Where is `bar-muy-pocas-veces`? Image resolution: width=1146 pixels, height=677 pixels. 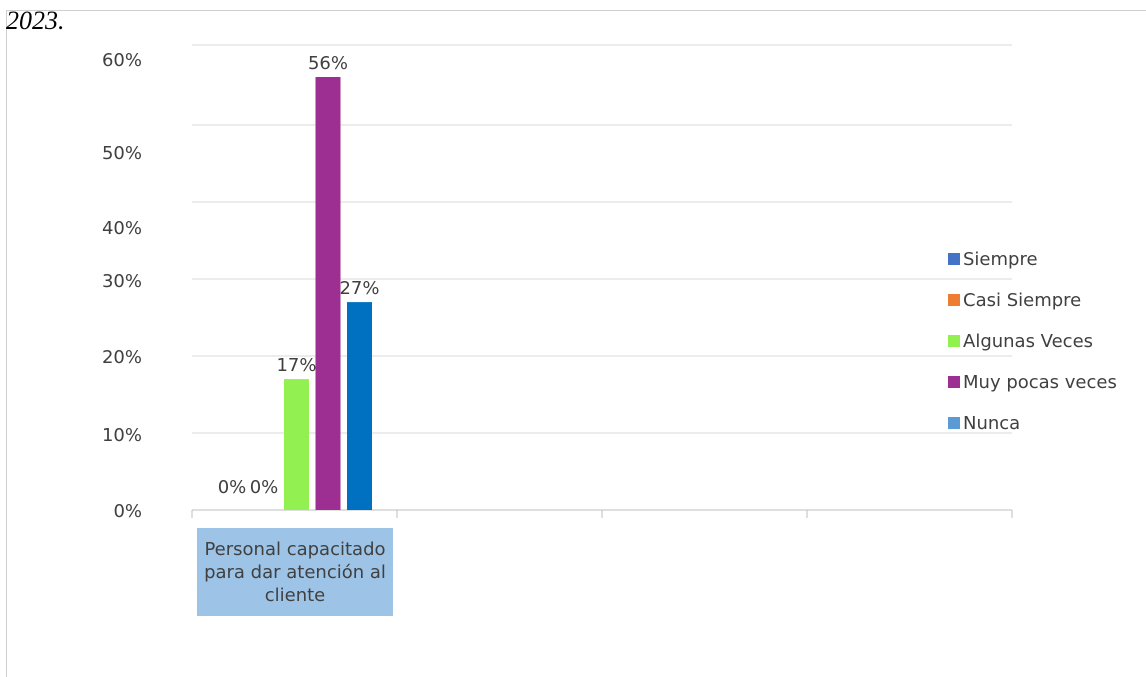
bar-muy-pocas-veces is located at coordinates (328, 293).